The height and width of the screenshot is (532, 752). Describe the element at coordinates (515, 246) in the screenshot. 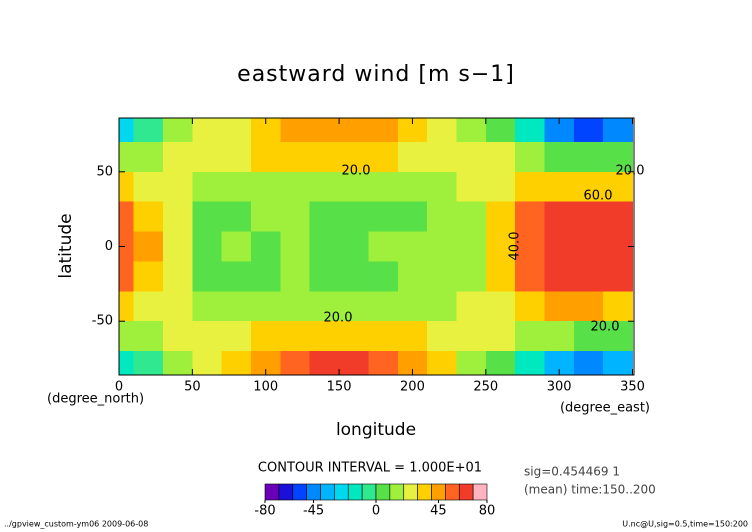

I see `contour-label: 40.0` at that location.